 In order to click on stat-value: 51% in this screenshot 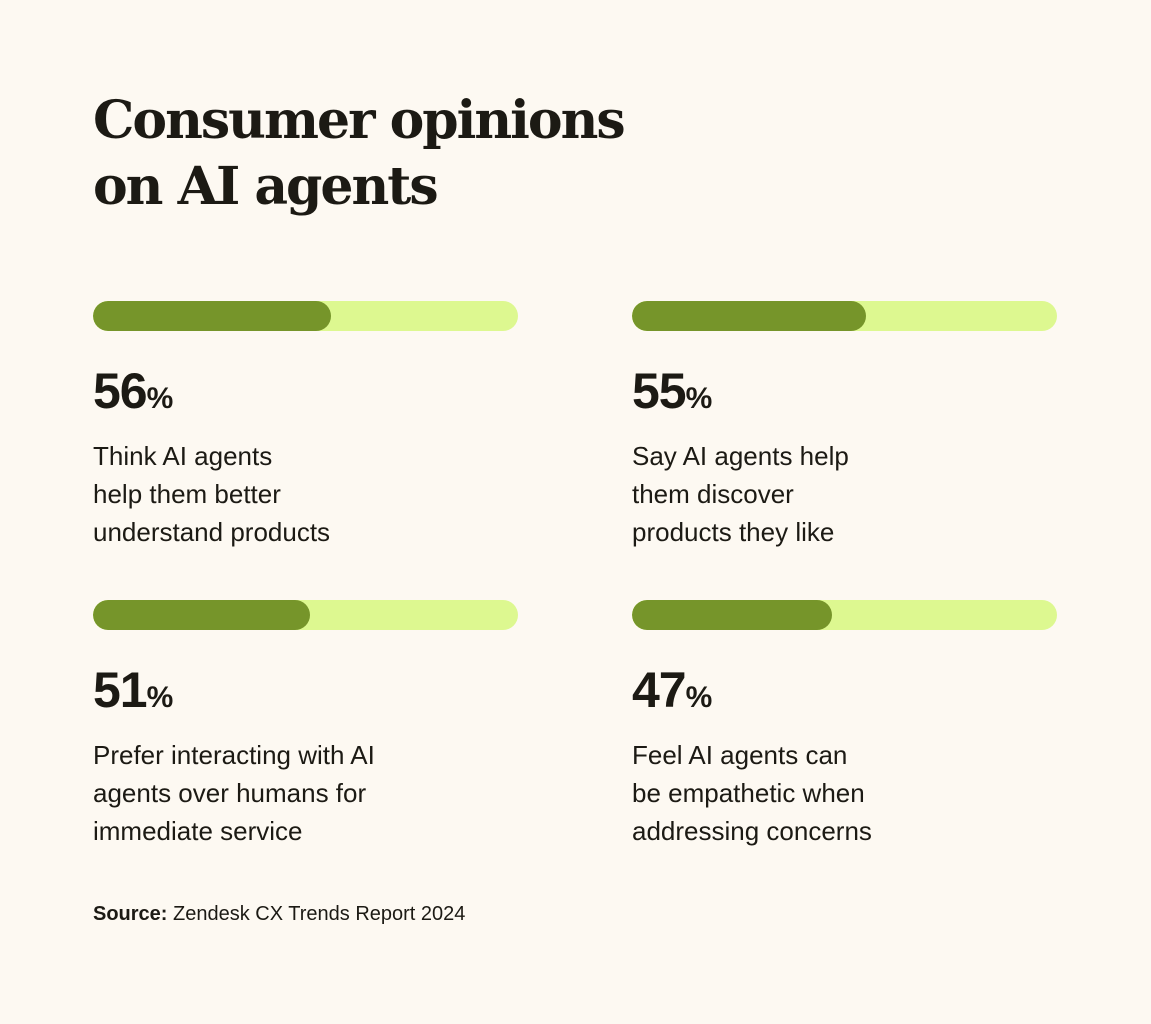, I will do `click(305, 694)`.